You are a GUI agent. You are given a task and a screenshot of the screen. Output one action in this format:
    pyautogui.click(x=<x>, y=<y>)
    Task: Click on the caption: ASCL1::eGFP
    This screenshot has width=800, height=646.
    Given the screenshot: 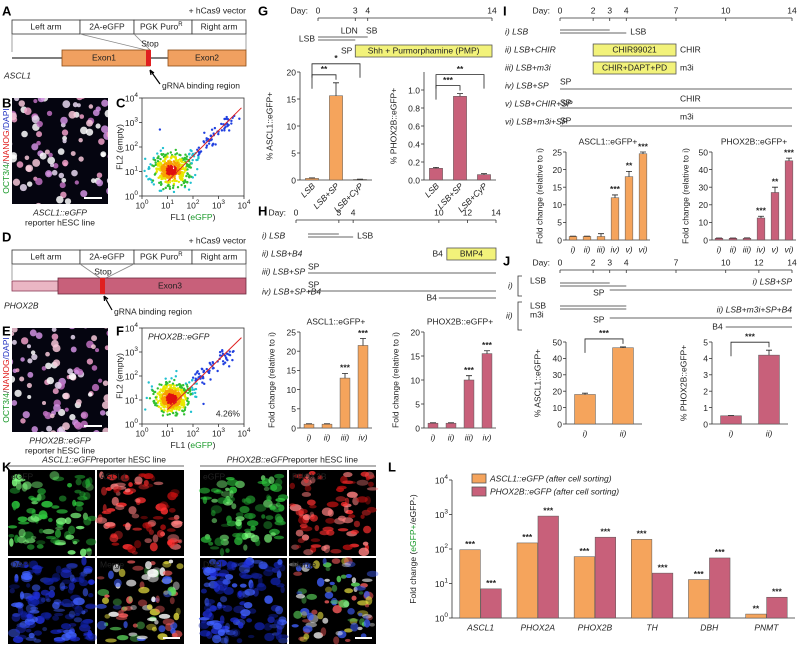 What is the action you would take?
    pyautogui.click(x=59, y=212)
    